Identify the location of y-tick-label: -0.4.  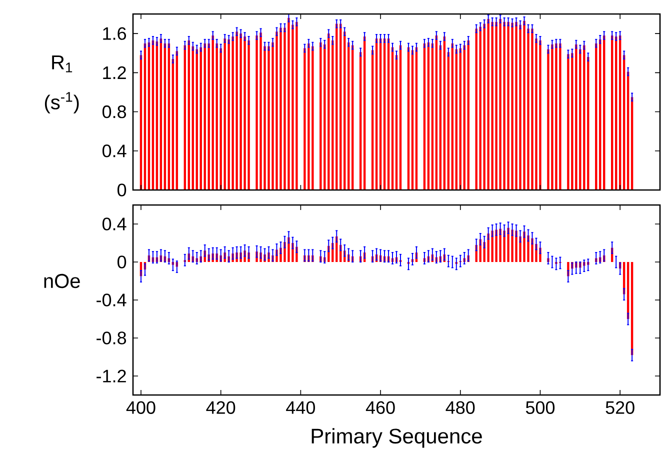
(111, 300).